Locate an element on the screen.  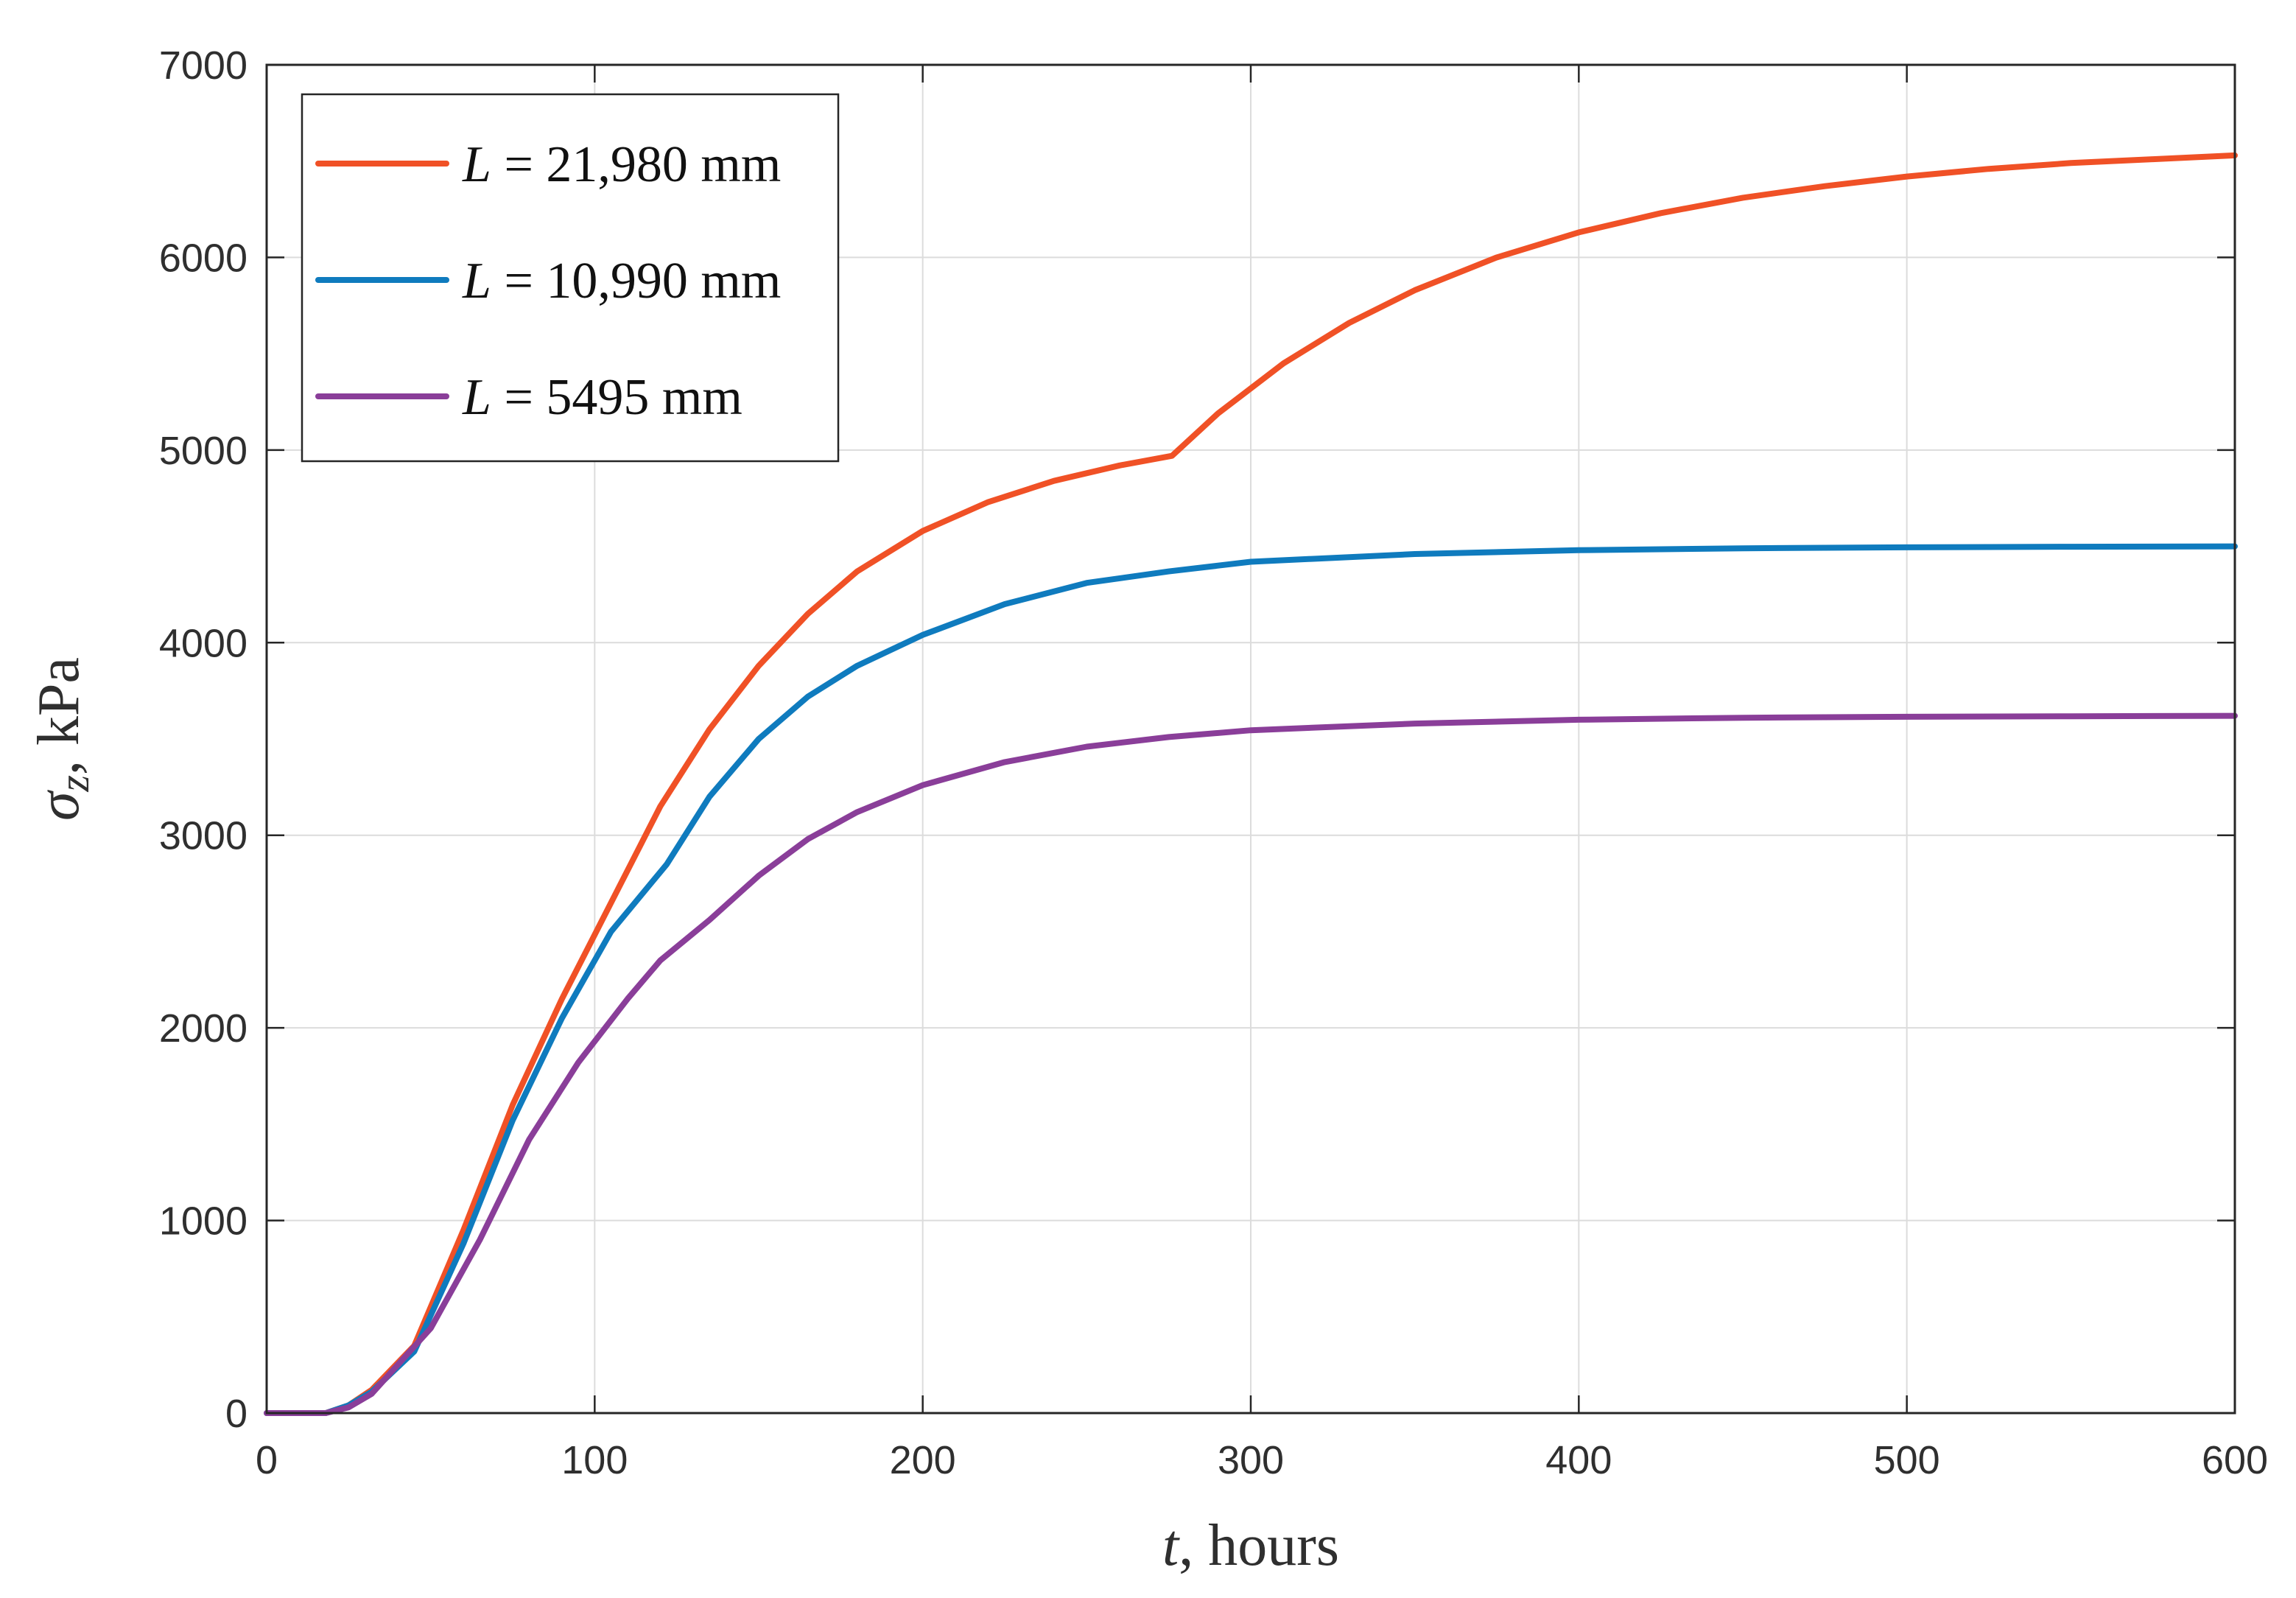
legend: L = 21,980 mmL = 10,990 mmL = 5495 mm is located at coordinates (570, 278).